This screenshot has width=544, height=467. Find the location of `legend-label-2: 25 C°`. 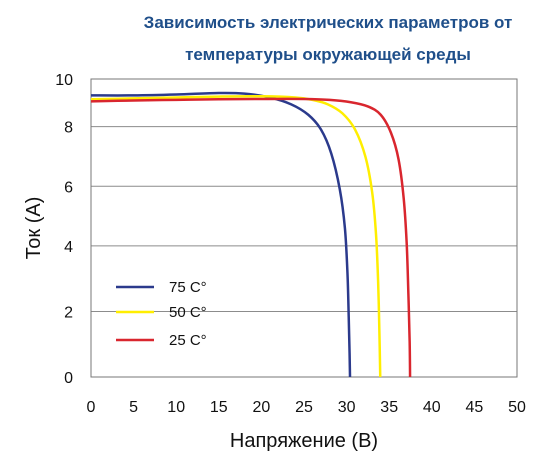

legend-label-2: 25 C° is located at coordinates (188, 340).